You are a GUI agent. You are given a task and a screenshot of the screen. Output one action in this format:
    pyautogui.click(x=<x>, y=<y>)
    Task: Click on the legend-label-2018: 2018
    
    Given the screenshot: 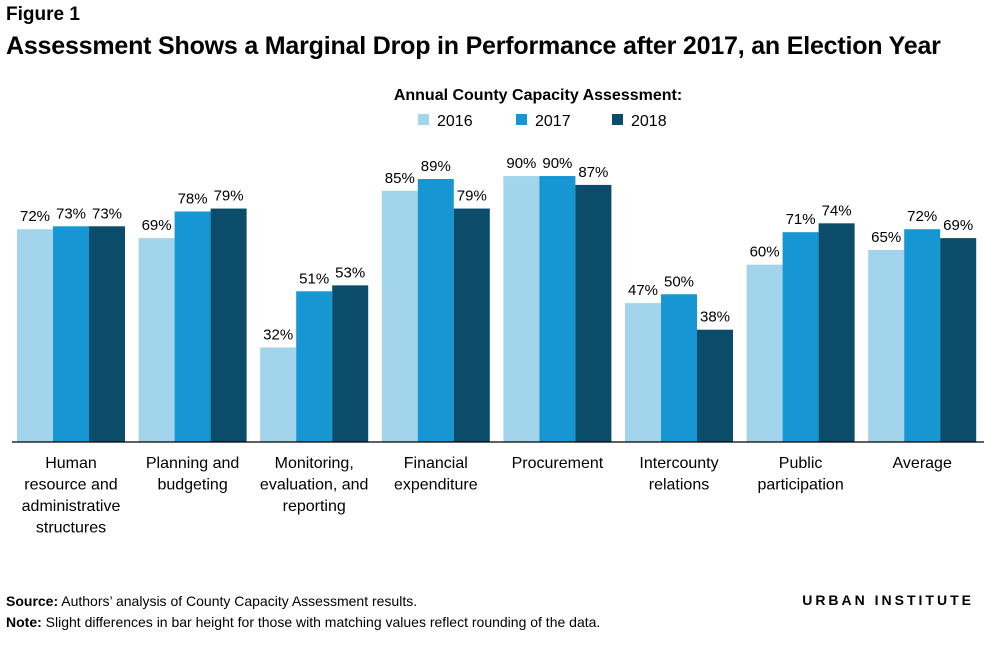 What is the action you would take?
    pyautogui.click(x=649, y=121)
    